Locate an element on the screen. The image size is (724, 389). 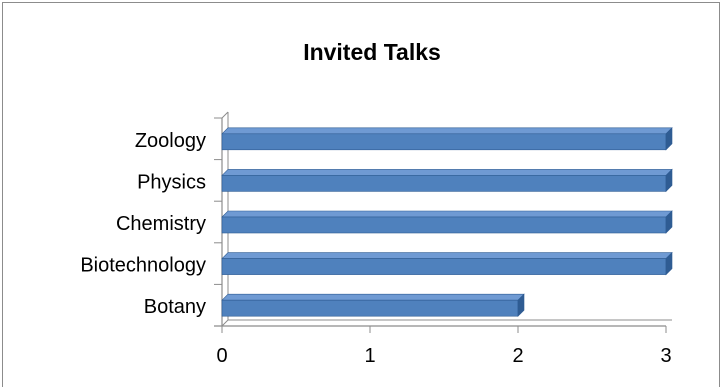
bar-physics is located at coordinates (447, 180).